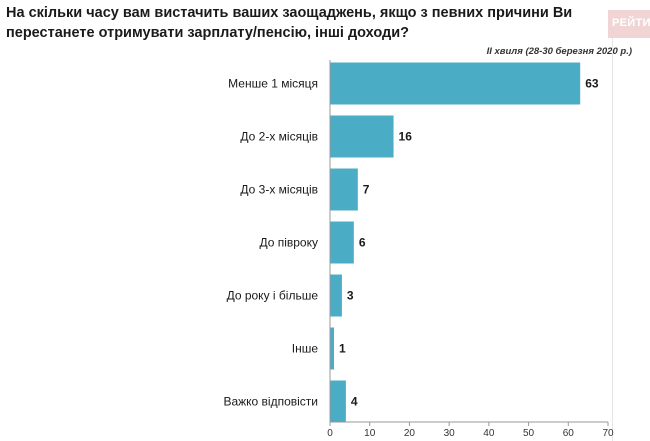  Describe the element at coordinates (273, 296) in the screenshot. I see `category-label: До року і більше` at that location.